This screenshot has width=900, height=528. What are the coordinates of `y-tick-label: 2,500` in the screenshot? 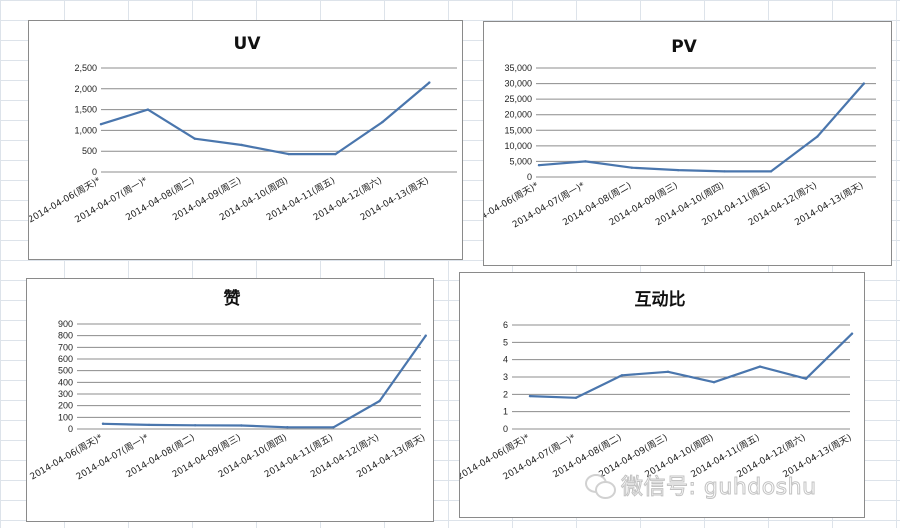 It's located at (85, 68).